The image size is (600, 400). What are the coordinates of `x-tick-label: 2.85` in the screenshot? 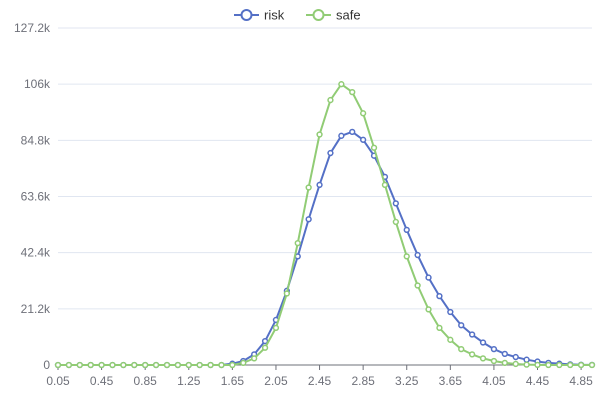 It's located at (363, 381).